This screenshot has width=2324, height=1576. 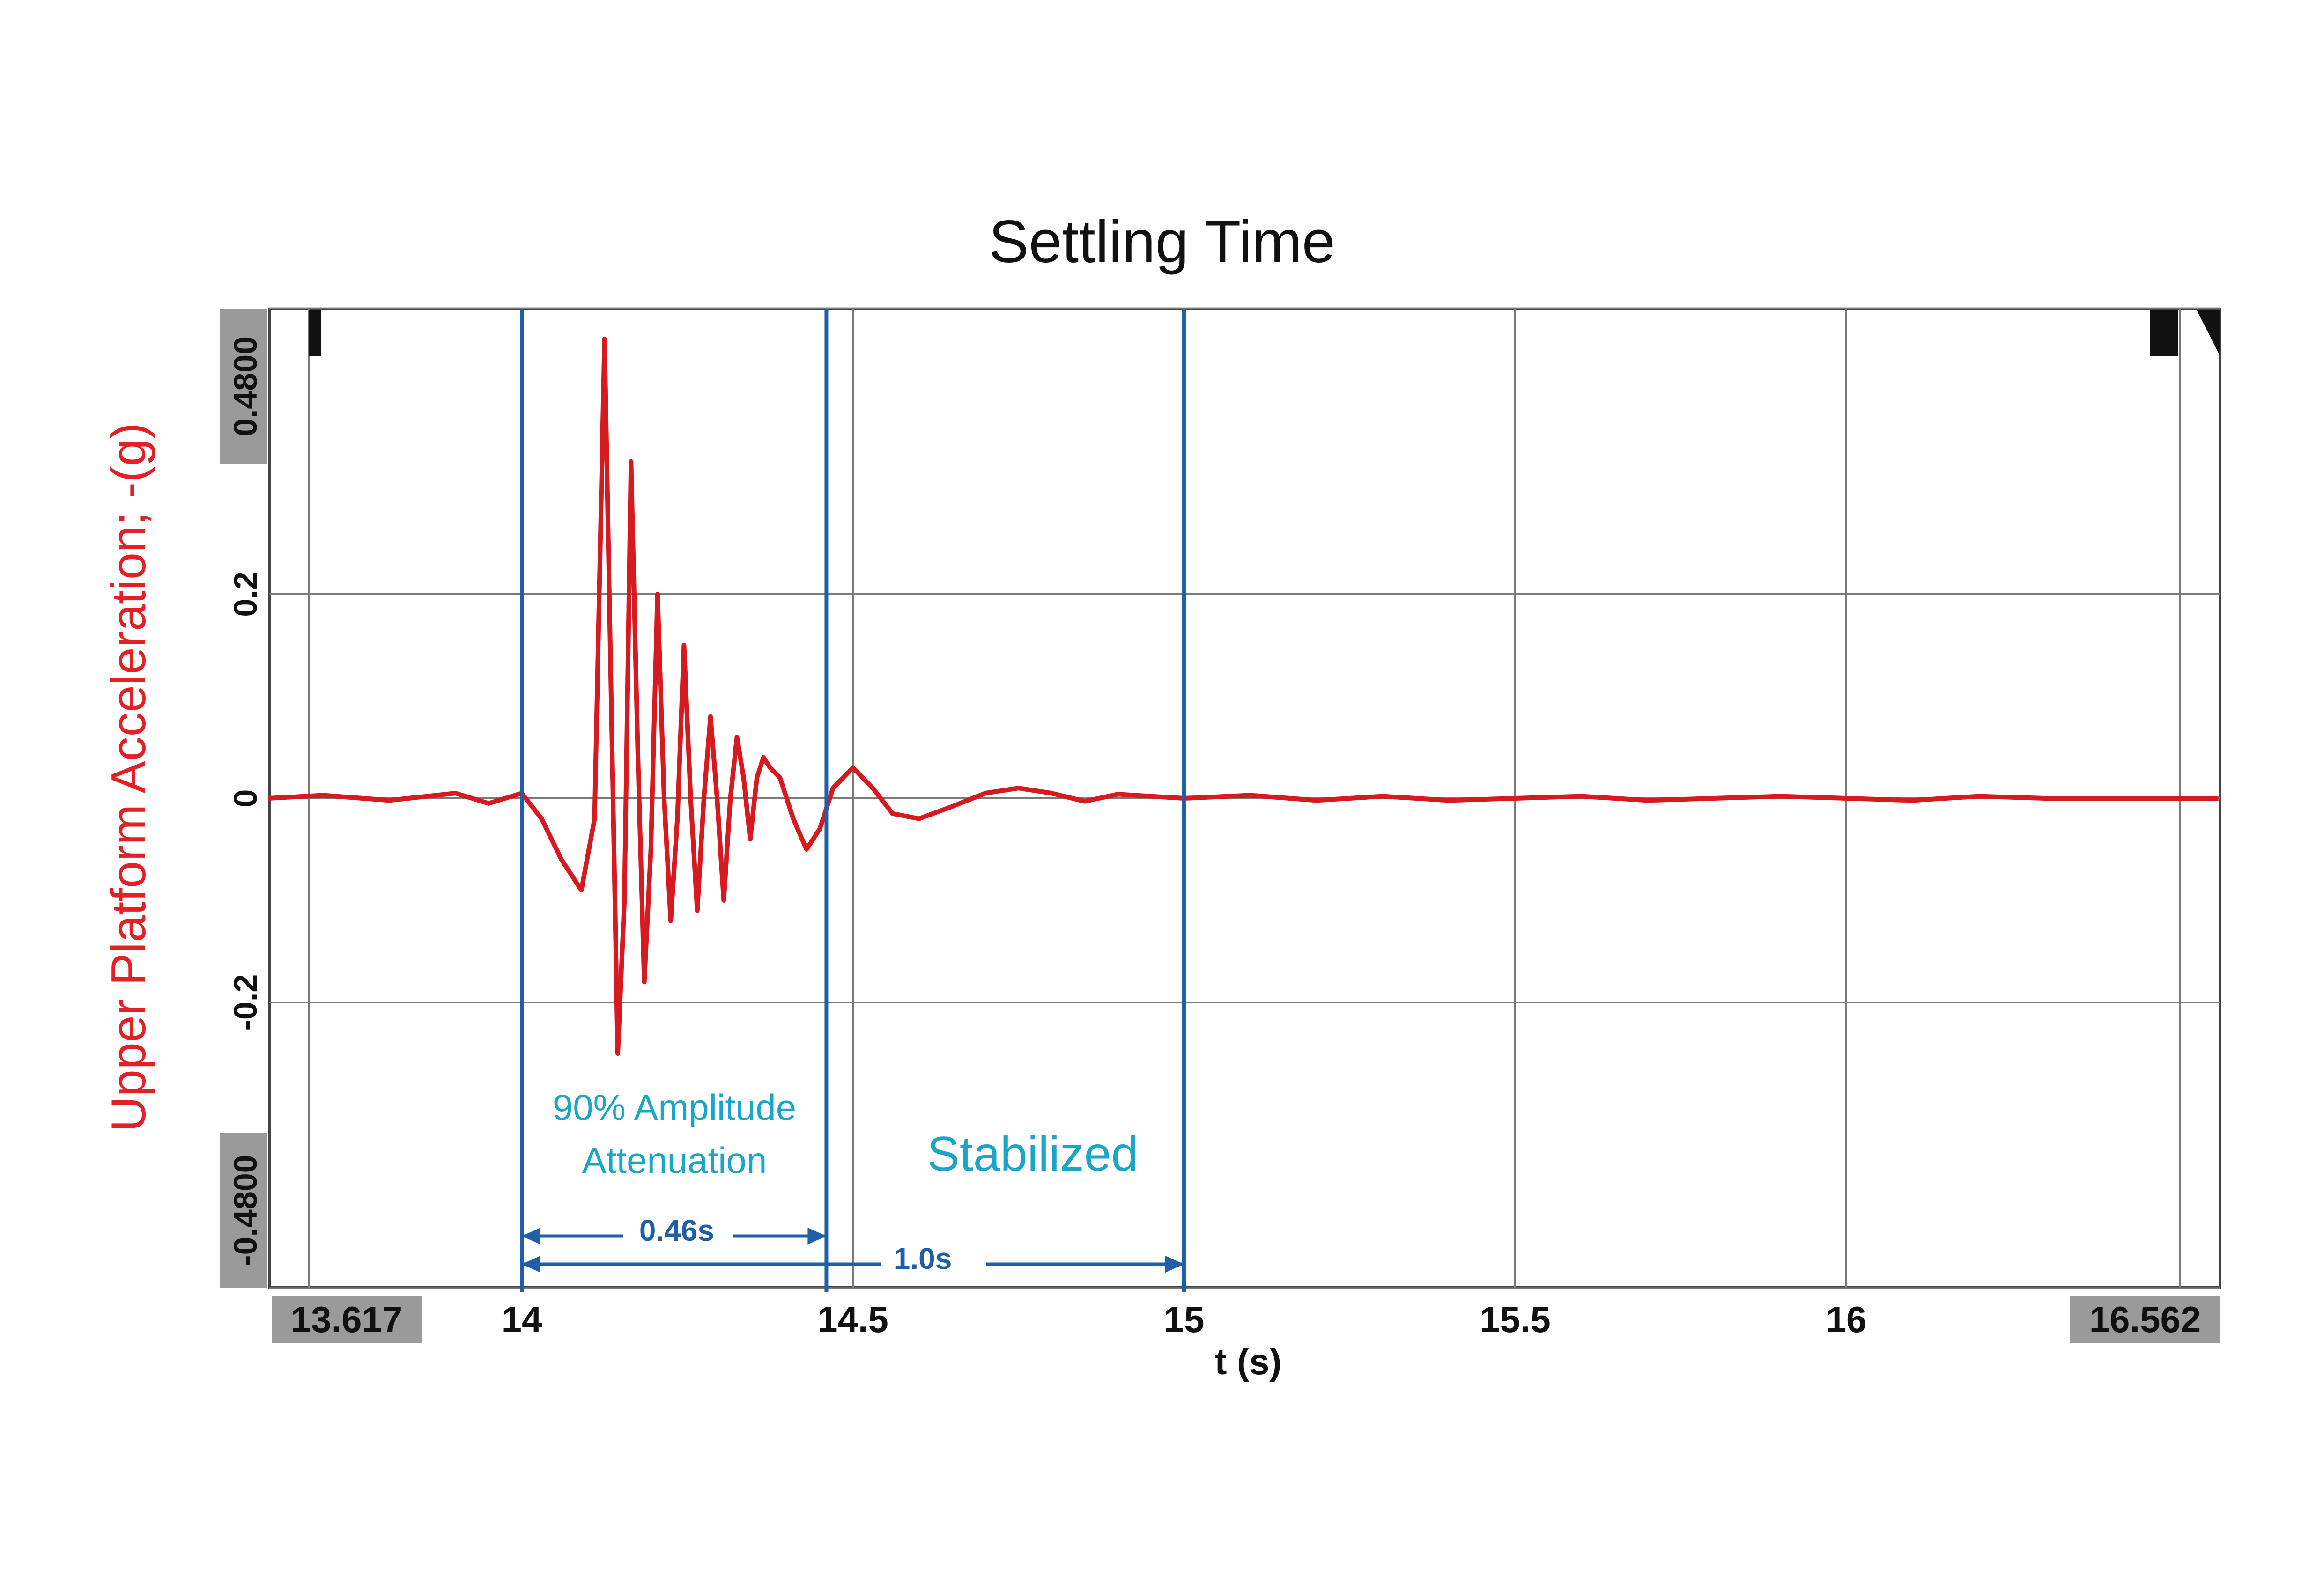 I want to click on dim-arrow-short-head-left, so click(x=531, y=1236).